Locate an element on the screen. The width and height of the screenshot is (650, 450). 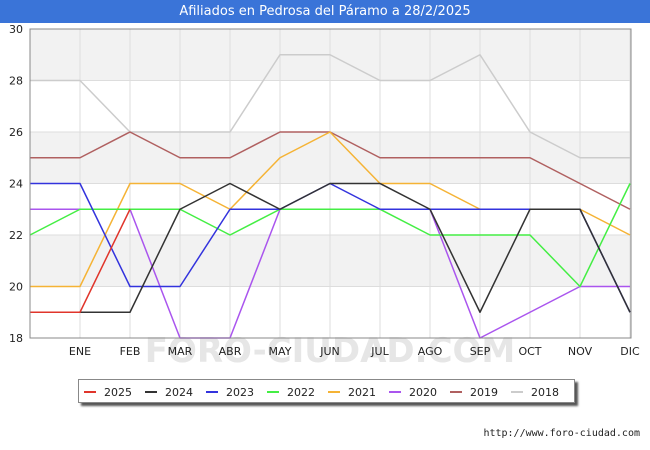
y-tick-label: 28 is located at coordinates (16, 81).